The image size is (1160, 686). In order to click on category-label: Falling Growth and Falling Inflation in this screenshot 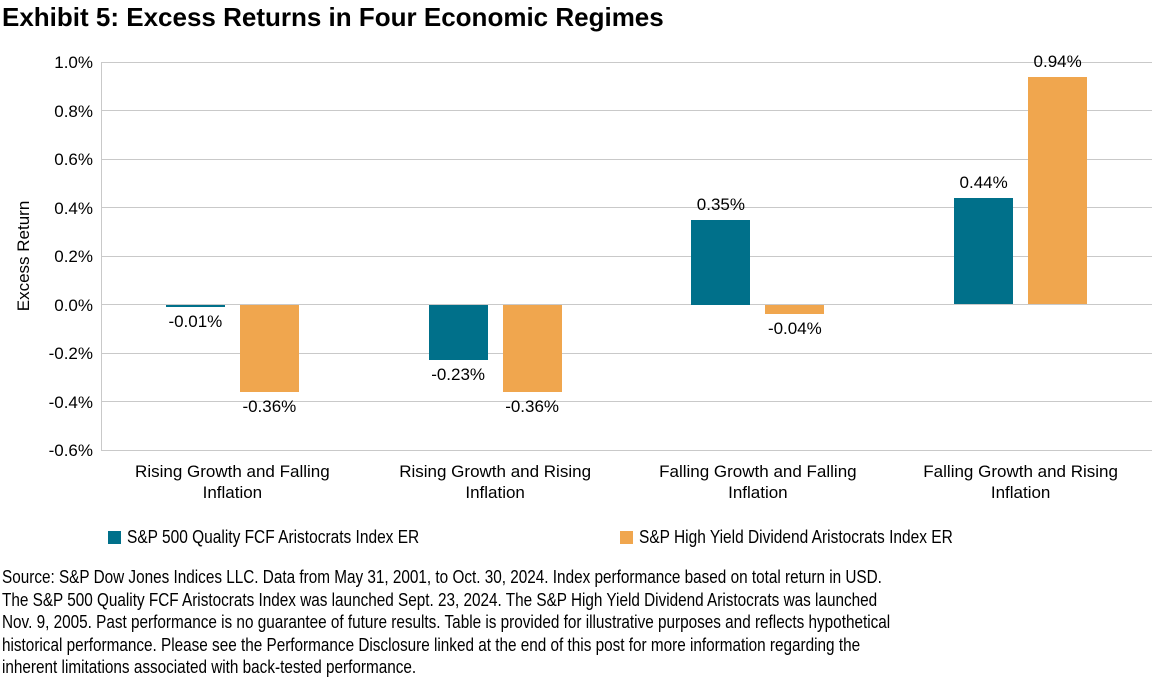, I will do `click(758, 482)`.